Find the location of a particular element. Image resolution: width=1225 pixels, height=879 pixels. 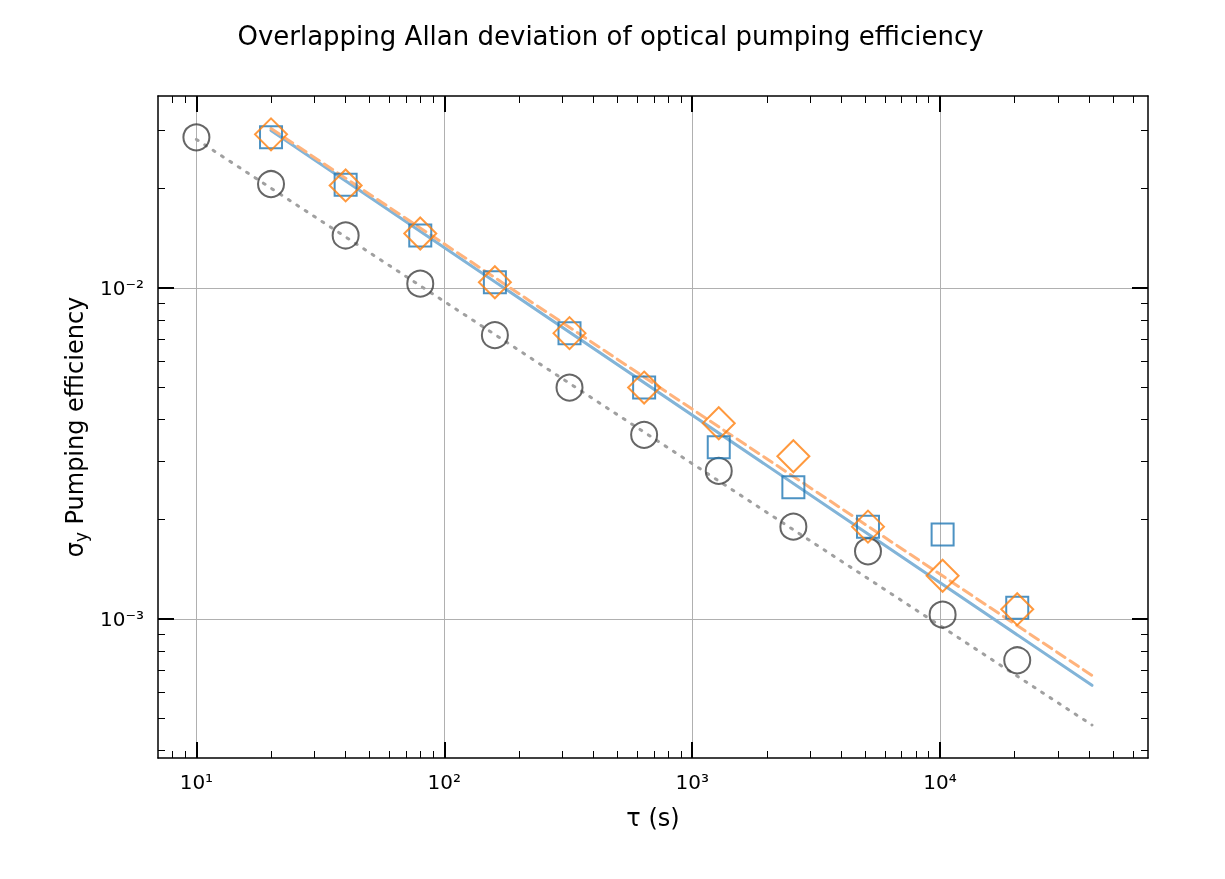

y-tick-label: 10⁻² is located at coordinates (121, 287).